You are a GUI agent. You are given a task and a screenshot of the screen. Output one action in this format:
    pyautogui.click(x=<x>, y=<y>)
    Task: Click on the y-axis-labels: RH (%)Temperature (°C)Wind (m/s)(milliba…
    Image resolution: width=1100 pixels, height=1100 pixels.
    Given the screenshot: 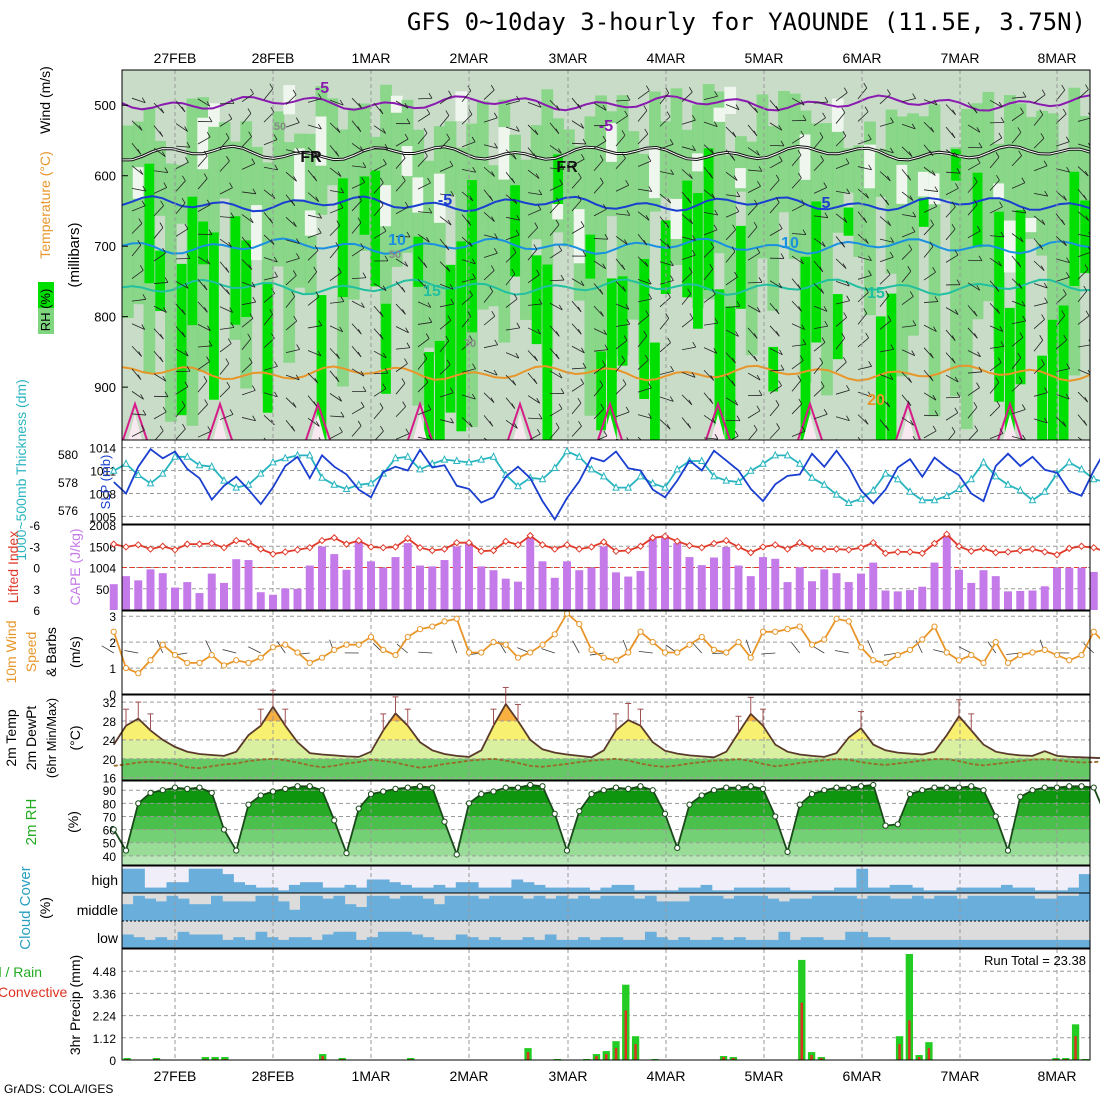 What is the action you would take?
    pyautogui.click(x=56, y=560)
    